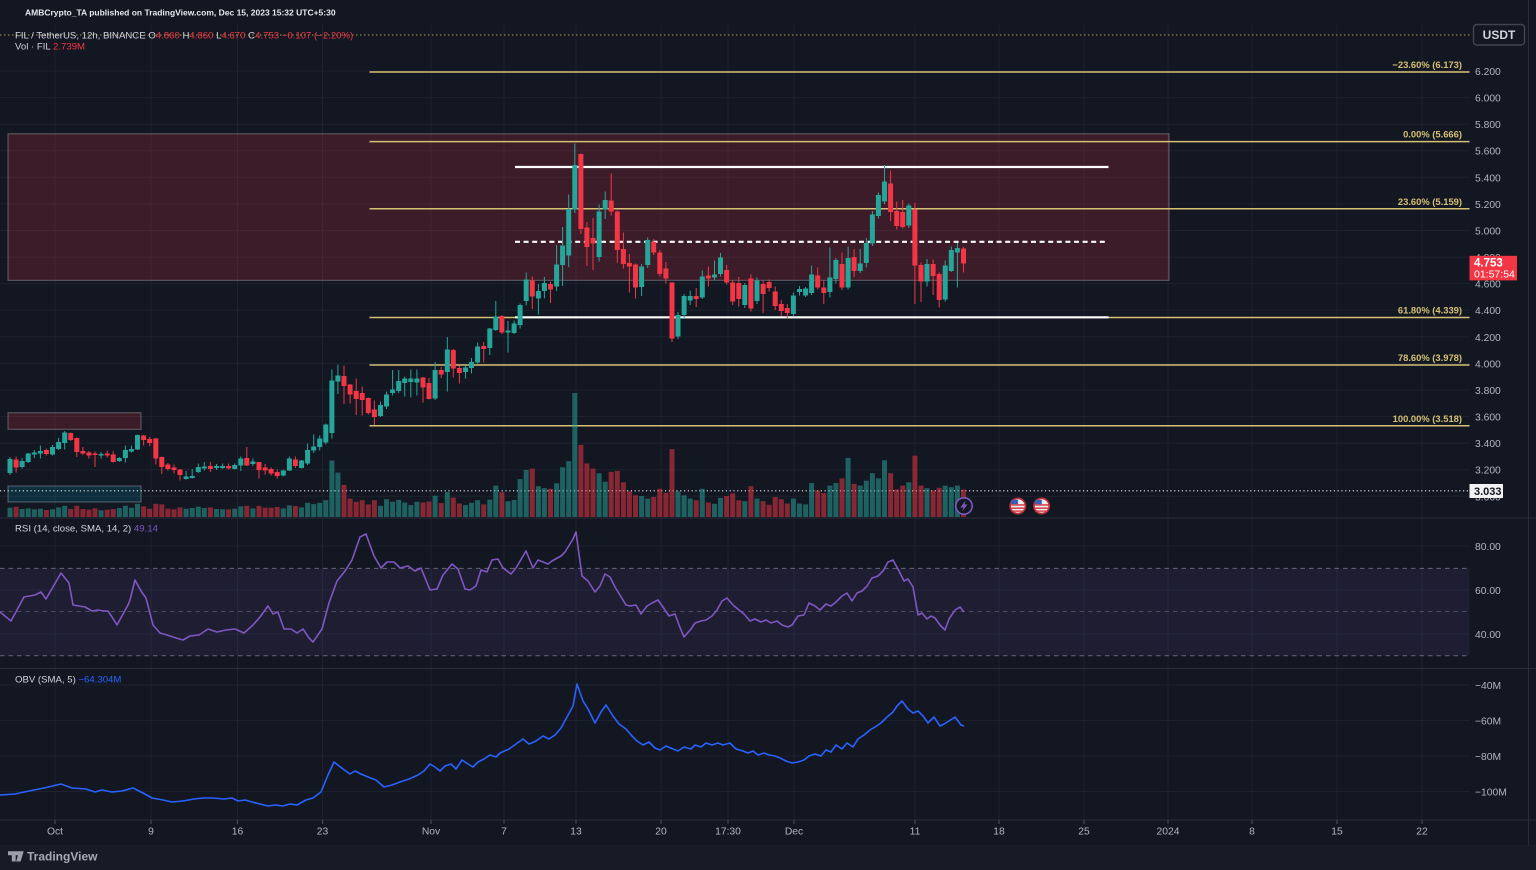  What do you see at coordinates (1488, 264) in the screenshot?
I see `svg-text: 4.753` at bounding box center [1488, 264].